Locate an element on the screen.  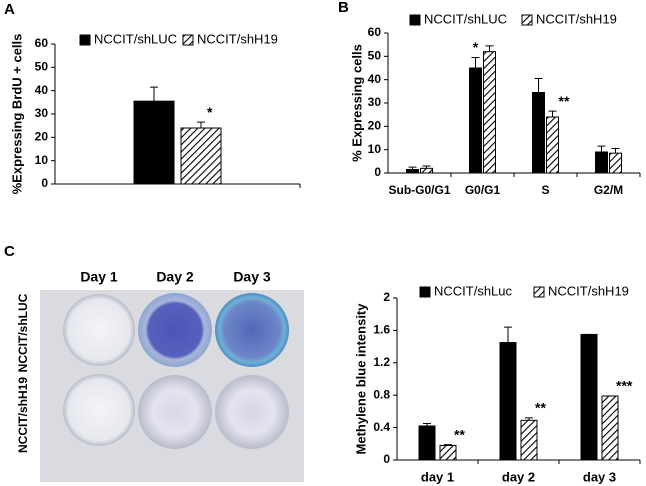
y-axis-label: Methylene blue intensity is located at coordinates (360, 379).